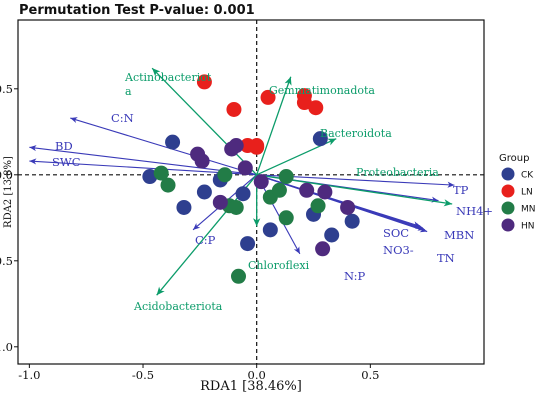  I want to click on taxa-vector-label: Proteobacteria, so click(397, 172).